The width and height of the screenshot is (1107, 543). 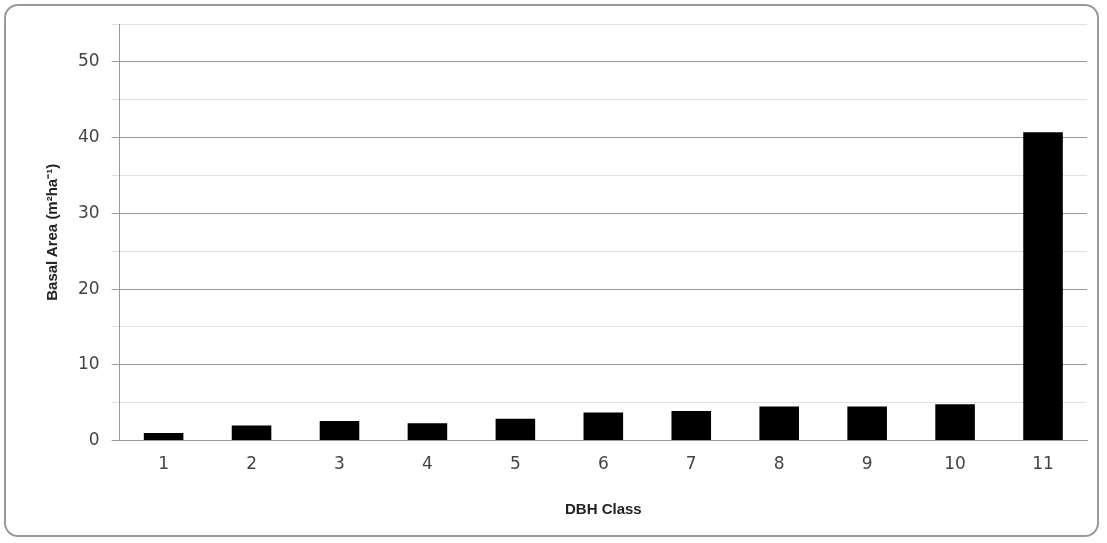 What do you see at coordinates (515, 463) in the screenshot?
I see `x-tick-label: 5` at bounding box center [515, 463].